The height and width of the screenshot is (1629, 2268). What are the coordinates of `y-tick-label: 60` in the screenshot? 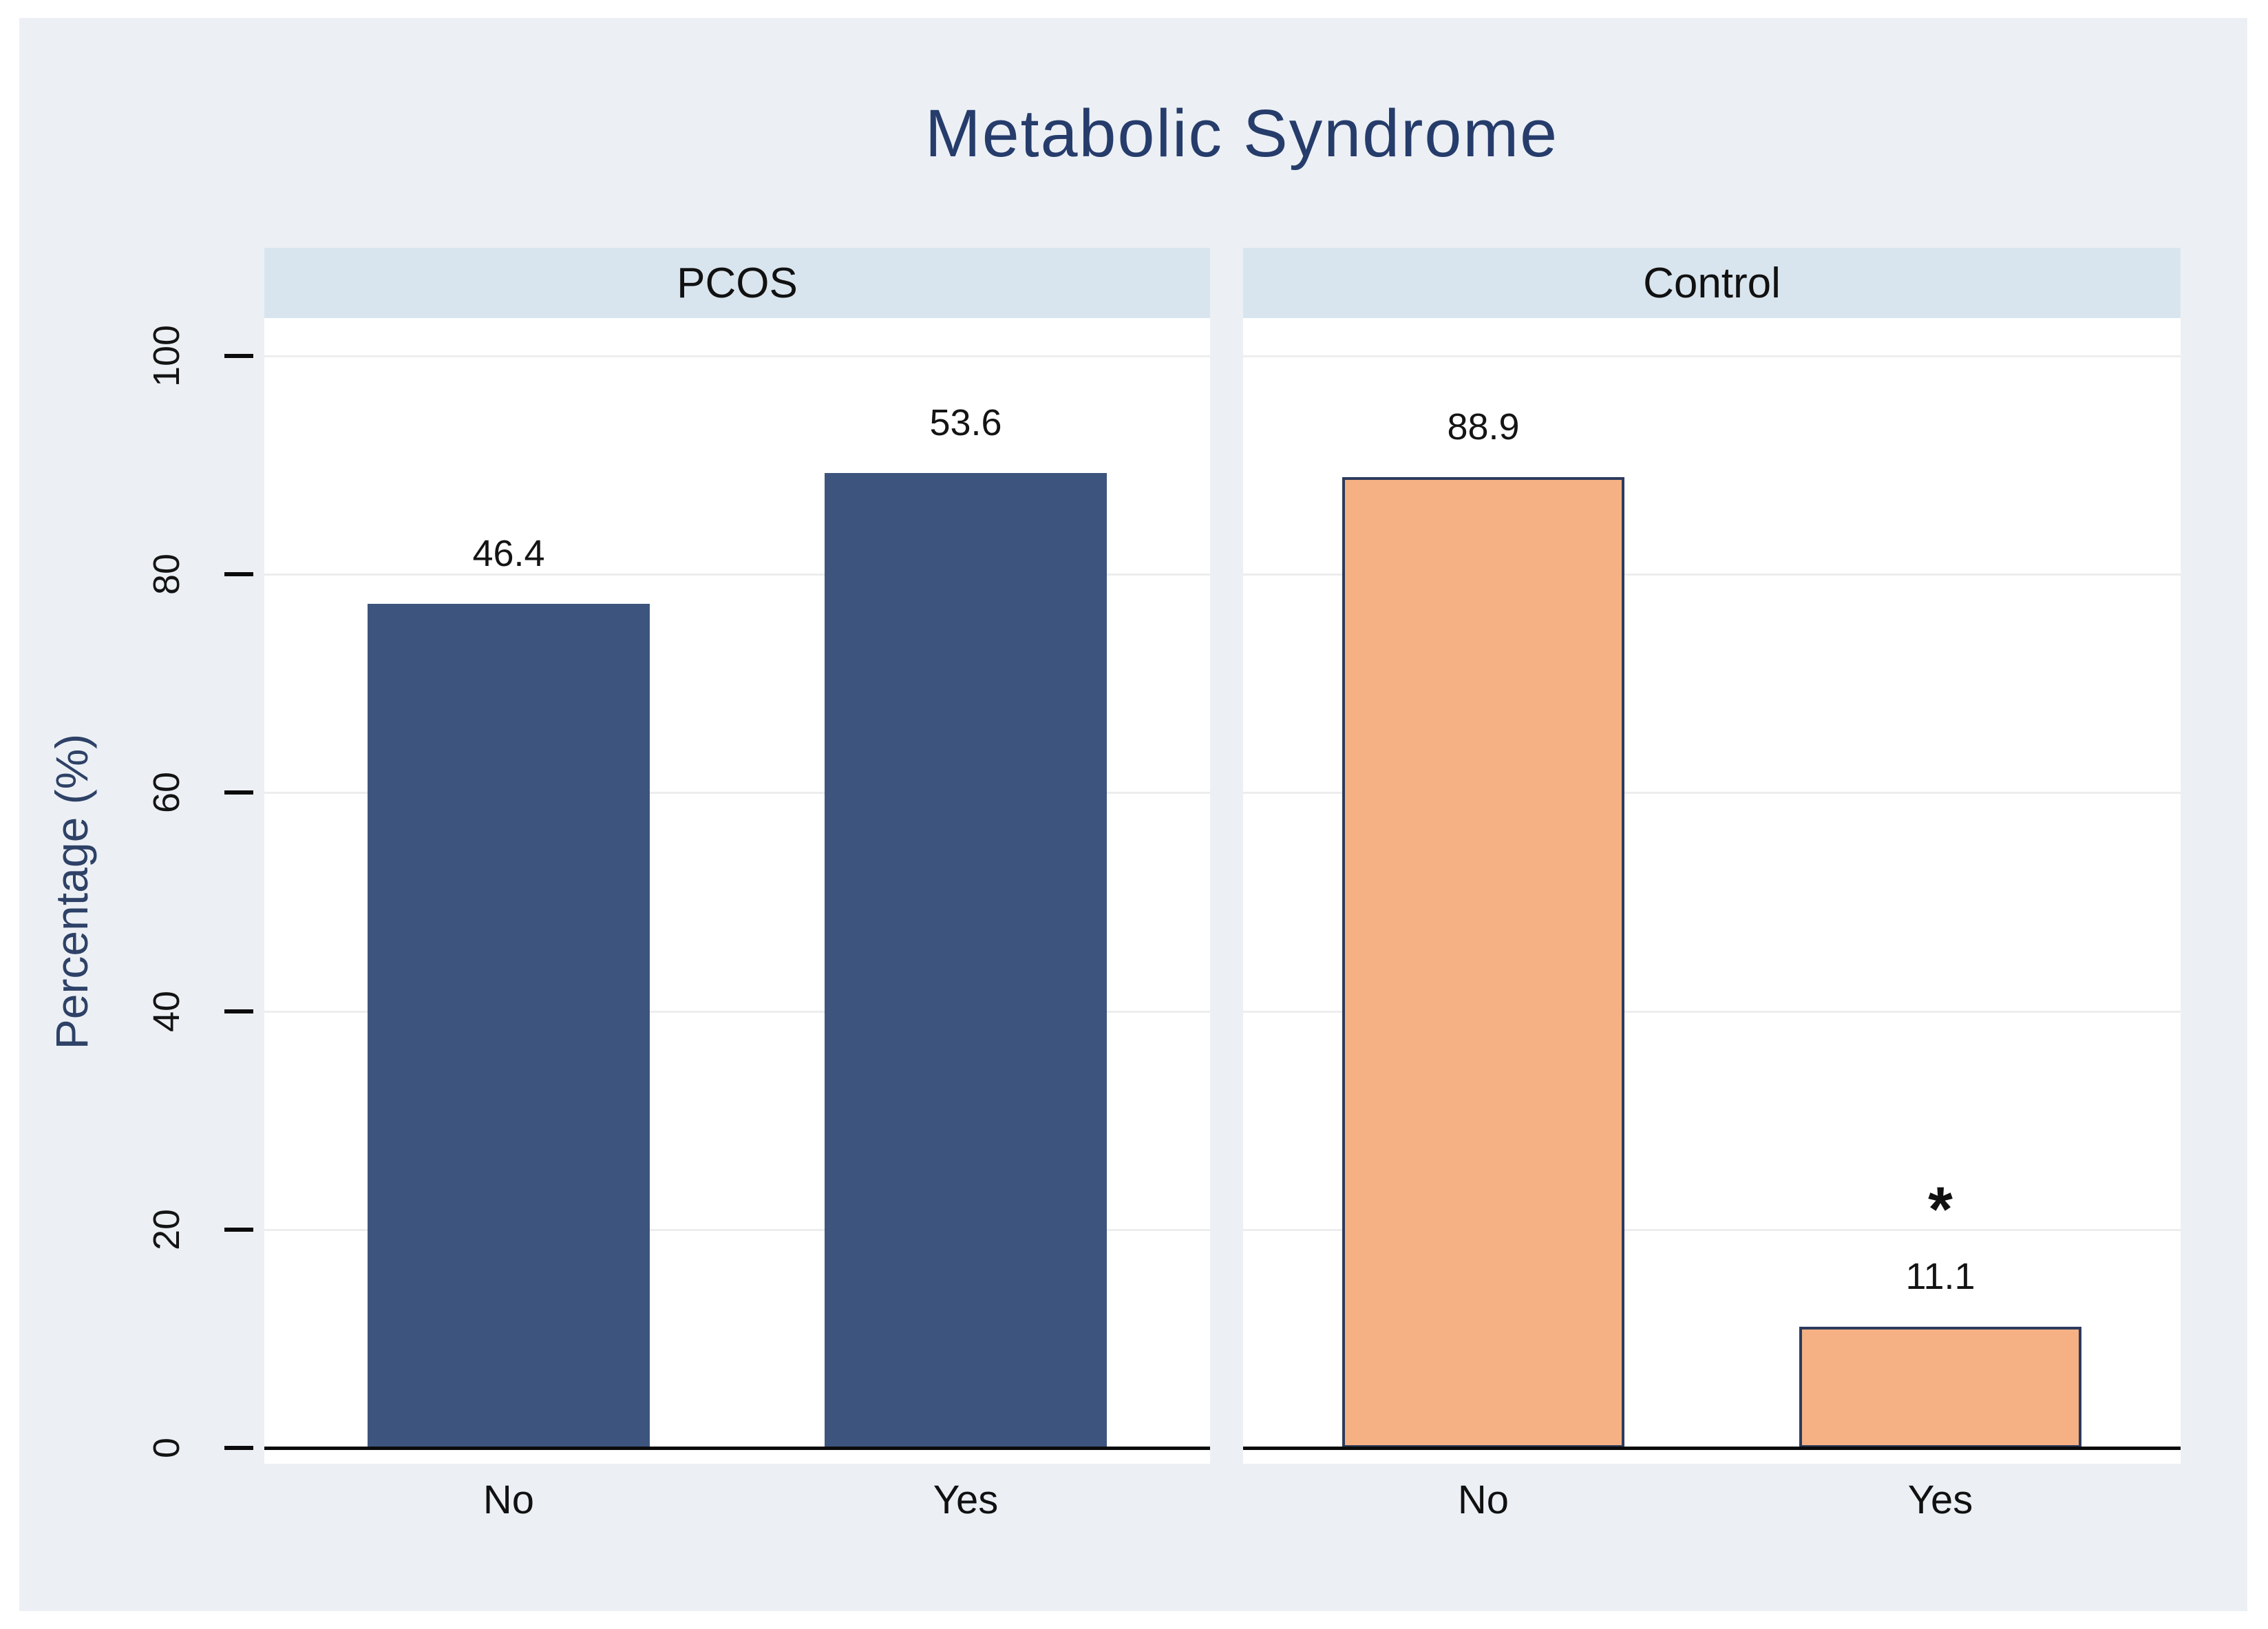 It's located at (166, 793).